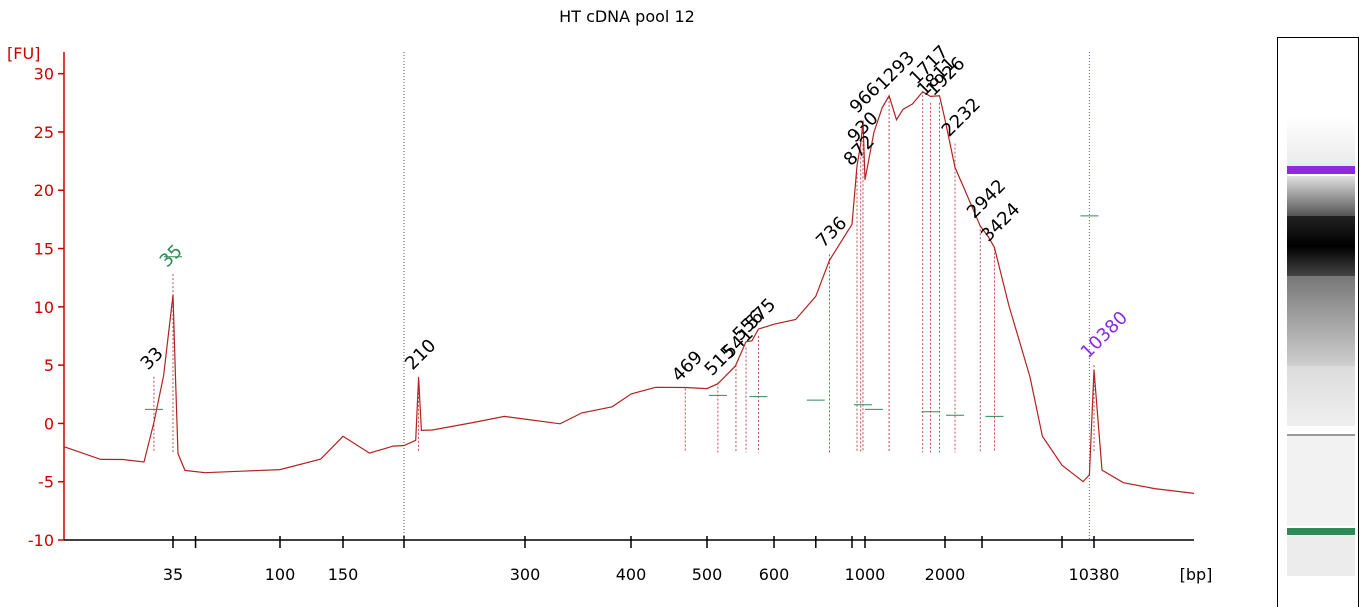  I want to click on peak-label: 210, so click(420, 354).